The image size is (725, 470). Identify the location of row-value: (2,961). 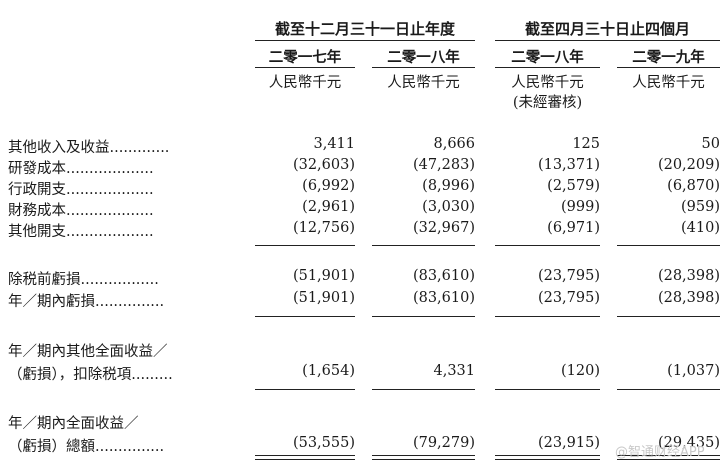
(328, 207).